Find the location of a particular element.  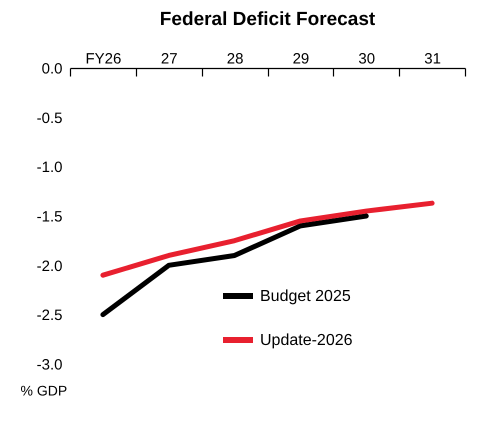

y-tick-label: -2.5 is located at coordinates (49, 315).